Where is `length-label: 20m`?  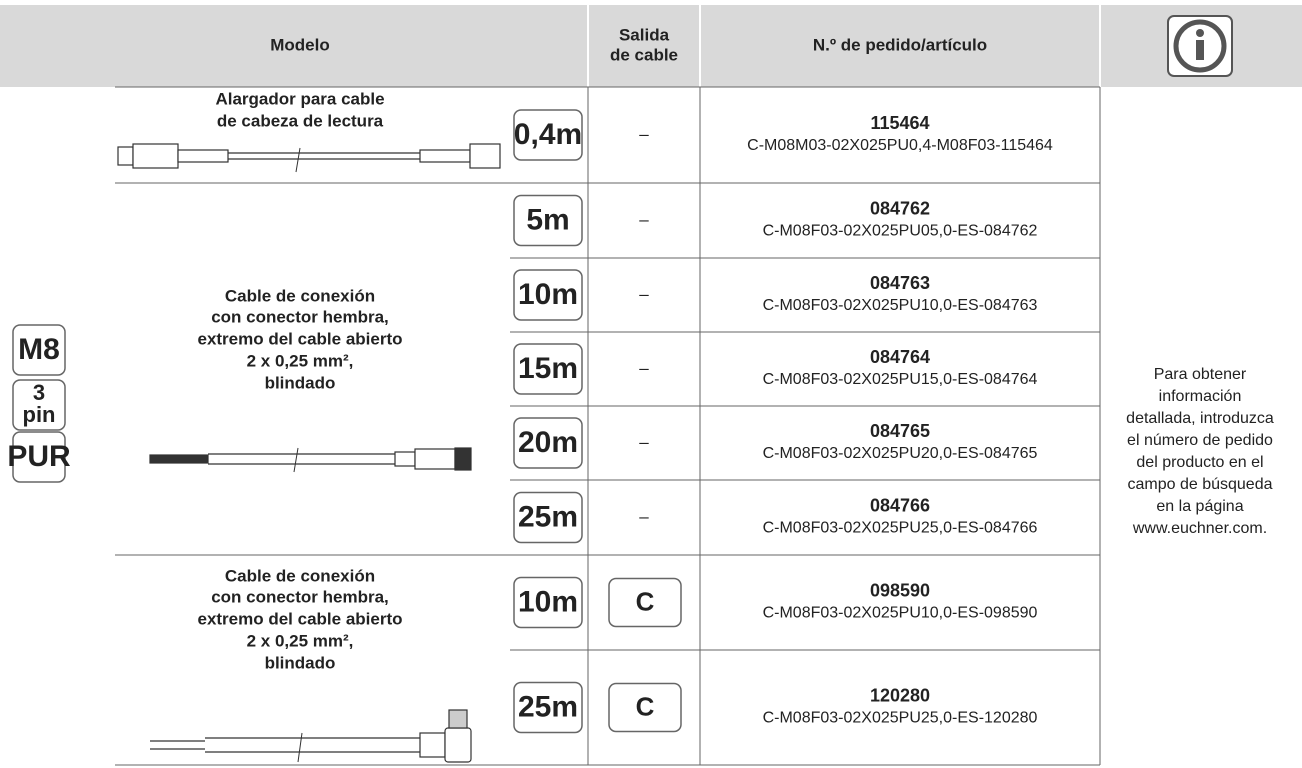
length-label: 20m is located at coordinates (548, 442).